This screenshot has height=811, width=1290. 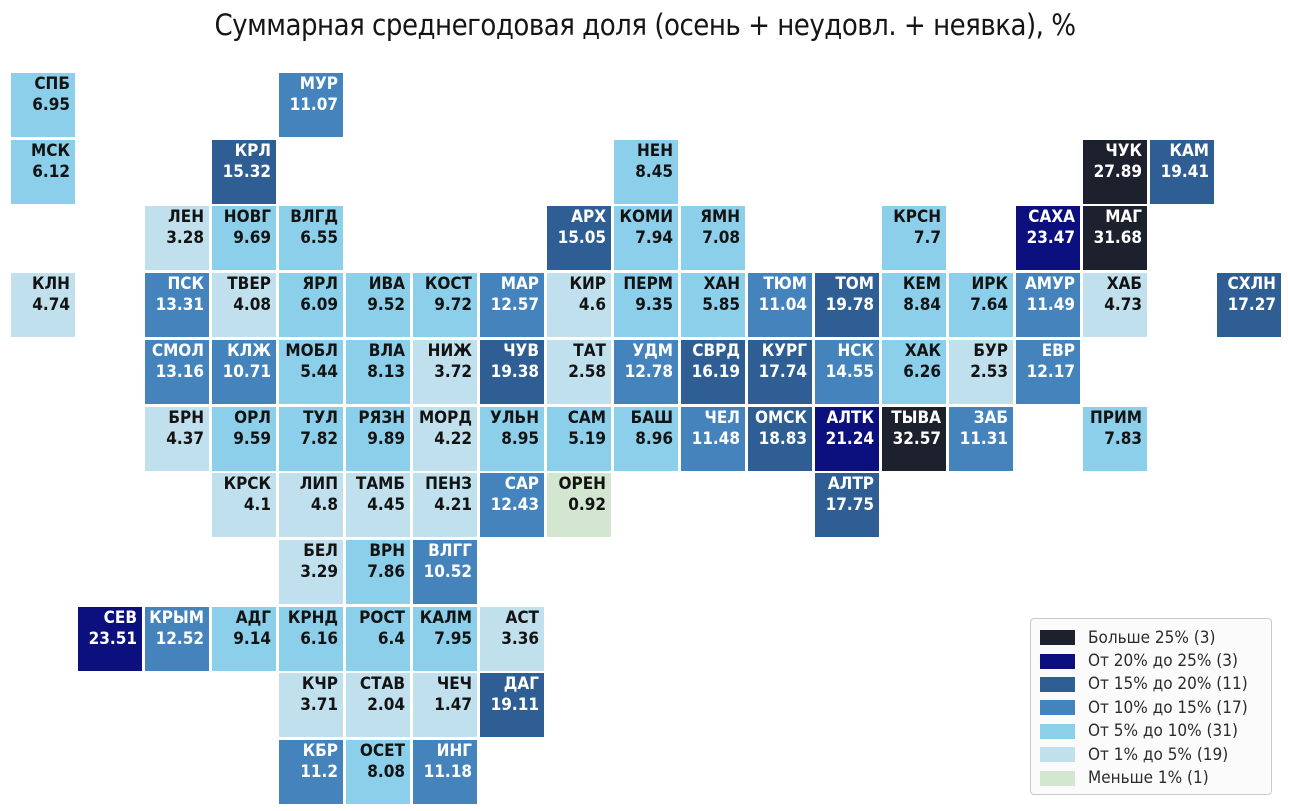 I want to click on region-value: 5.44, so click(x=319, y=371).